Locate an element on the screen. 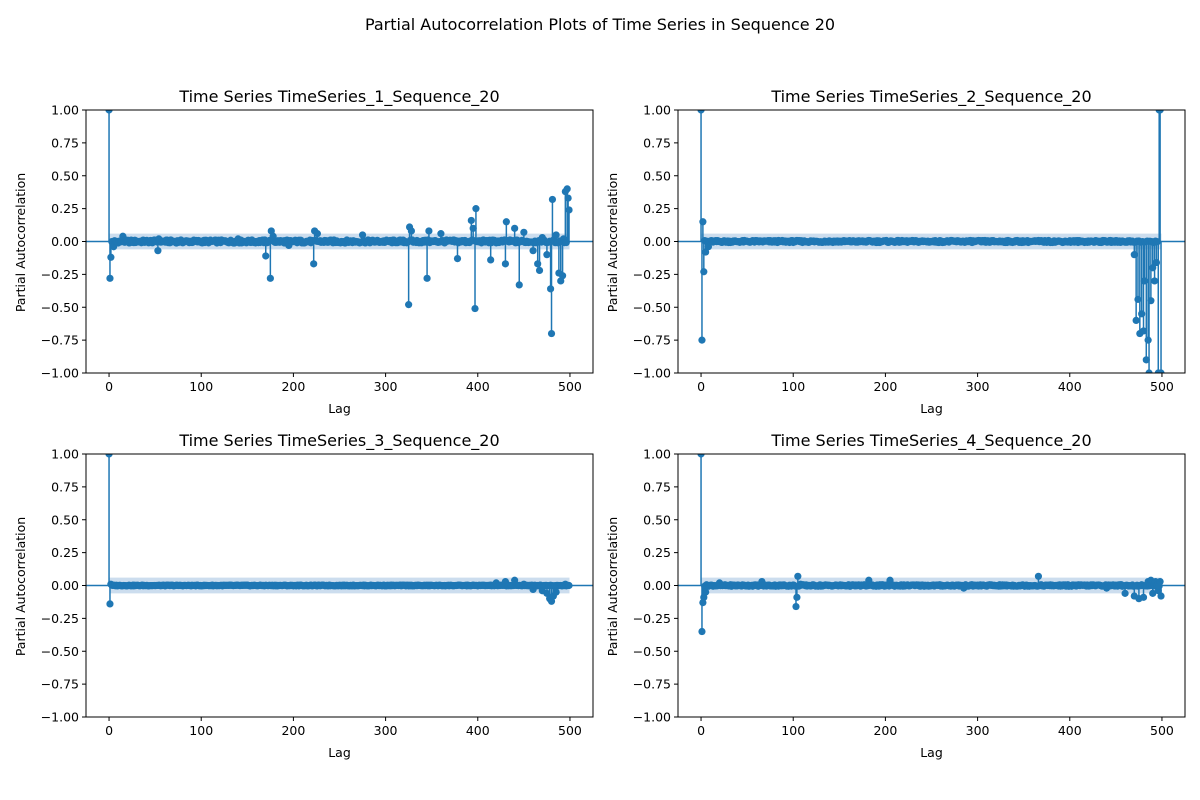  stem-markers is located at coordinates (339, 224).